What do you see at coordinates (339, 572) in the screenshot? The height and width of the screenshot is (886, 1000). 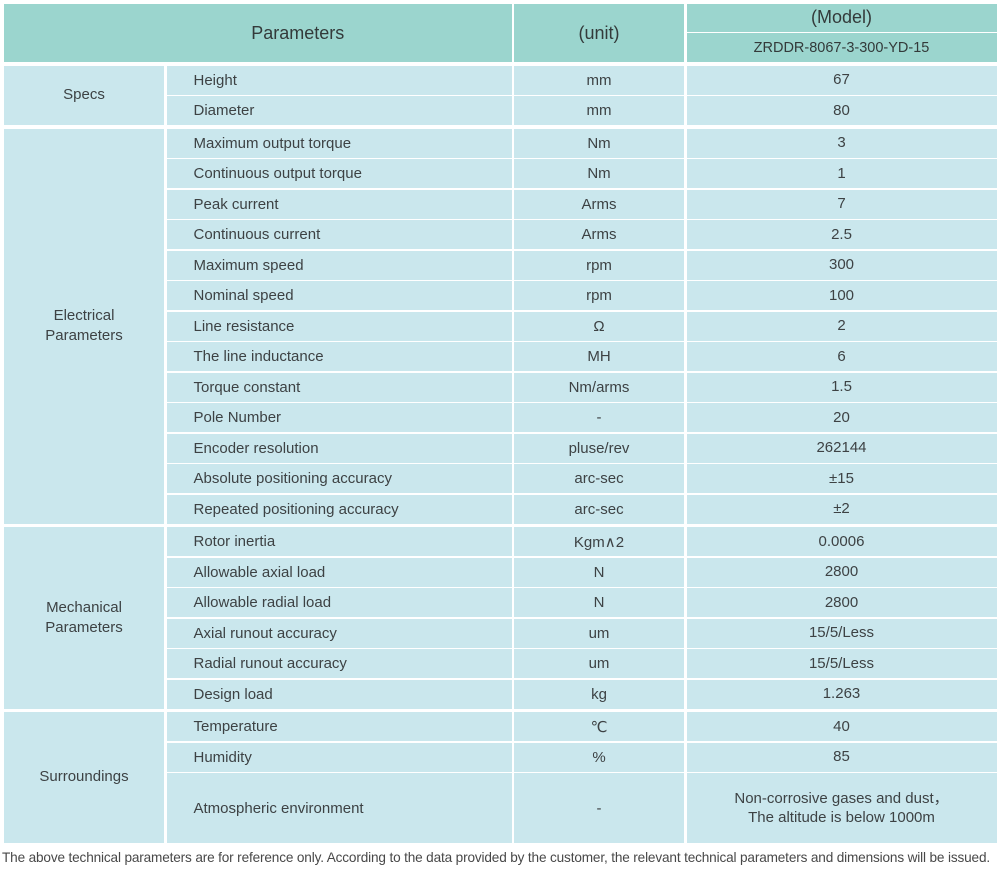 I see `param-name: Allowable axial load` at bounding box center [339, 572].